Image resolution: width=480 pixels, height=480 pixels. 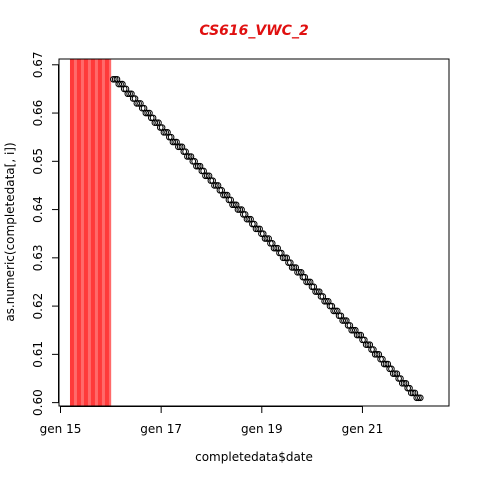 I want to click on y-tick-label: 0.62, so click(x=38, y=306).